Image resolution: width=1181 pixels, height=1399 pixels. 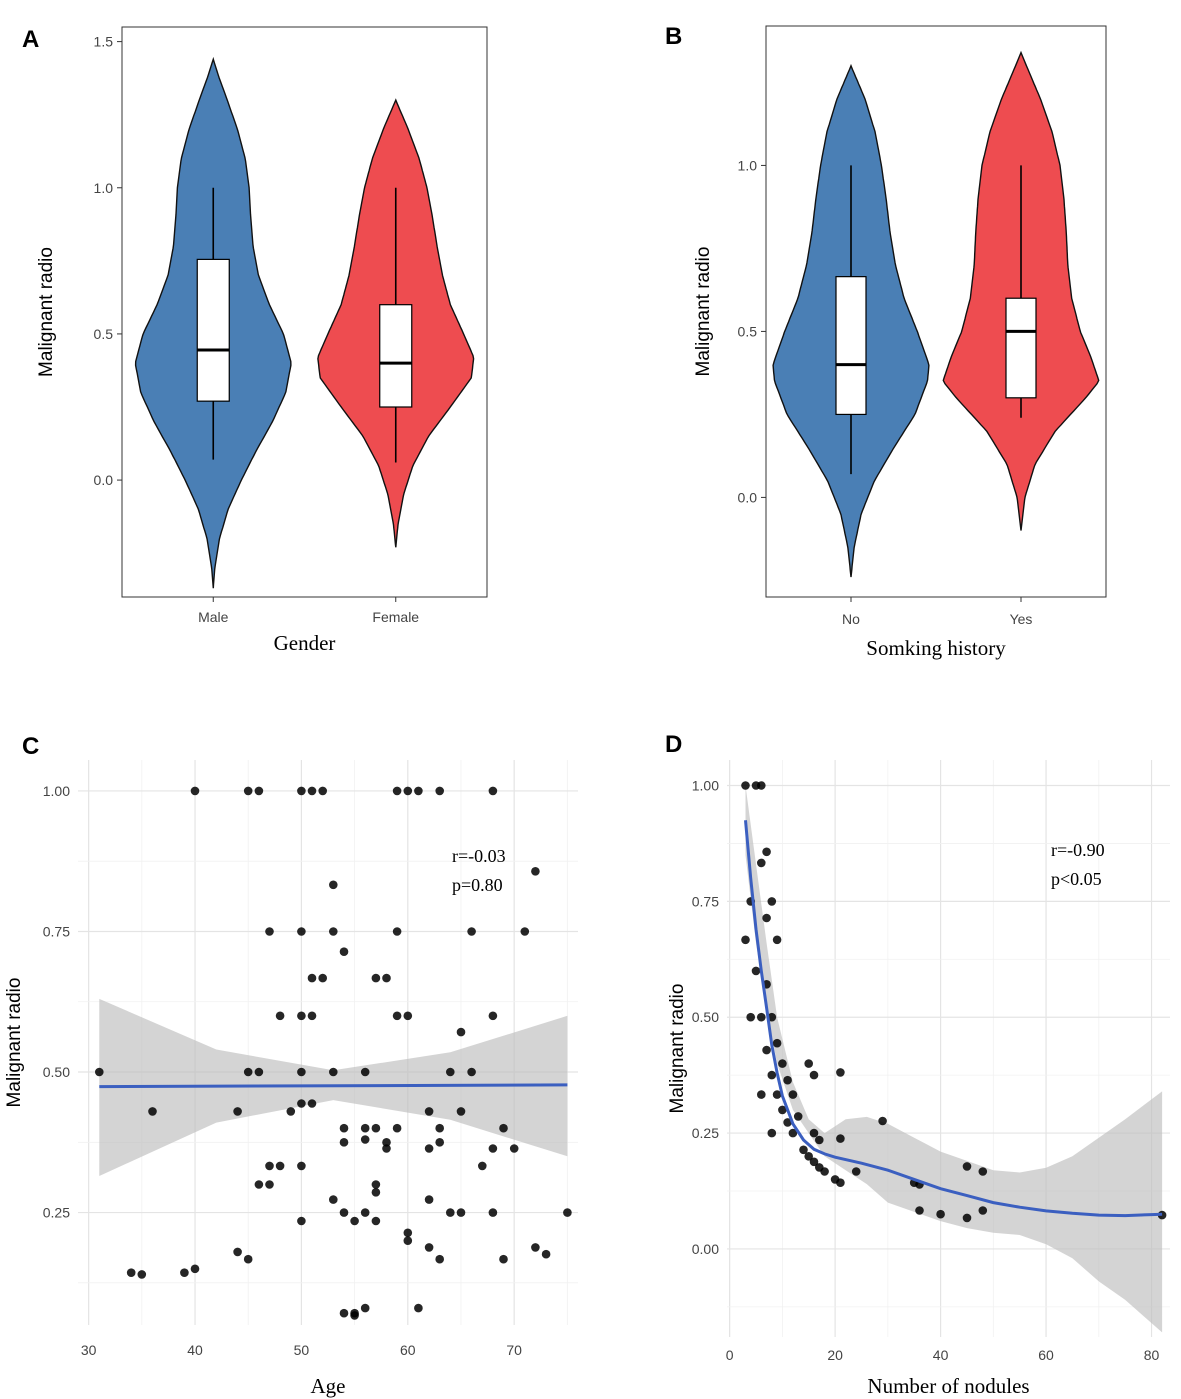 What do you see at coordinates (328, 1386) in the screenshot?
I see `x-axis-title: Age` at bounding box center [328, 1386].